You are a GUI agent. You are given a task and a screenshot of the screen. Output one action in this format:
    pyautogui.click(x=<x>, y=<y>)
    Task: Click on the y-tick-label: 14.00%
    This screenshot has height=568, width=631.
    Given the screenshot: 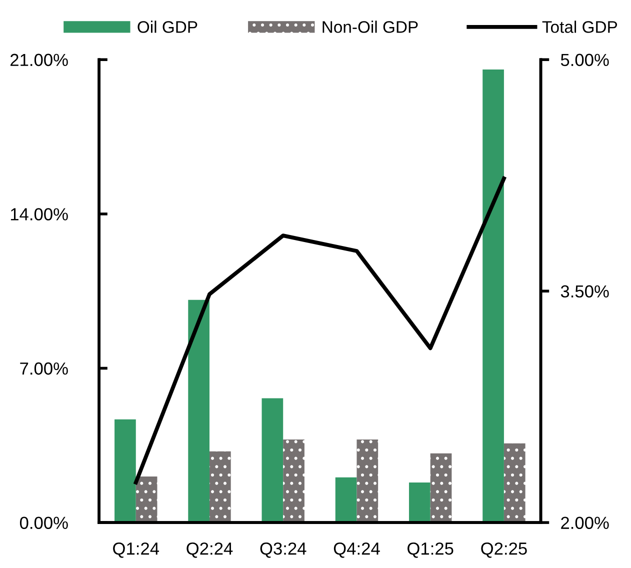 What is the action you would take?
    pyautogui.click(x=39, y=214)
    